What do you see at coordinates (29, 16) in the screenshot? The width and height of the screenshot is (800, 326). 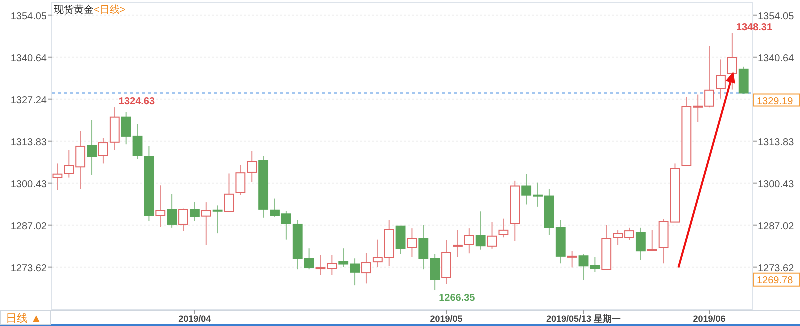 I see `y-tick-label: 1354.05` at bounding box center [29, 16].